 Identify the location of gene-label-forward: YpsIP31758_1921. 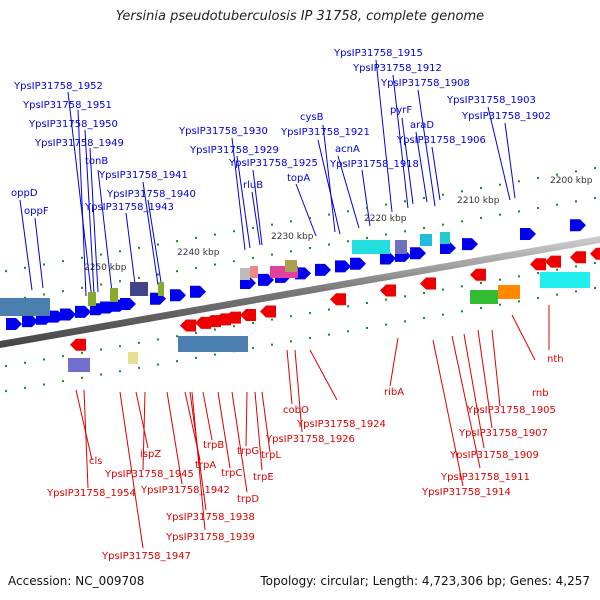
(325, 132).